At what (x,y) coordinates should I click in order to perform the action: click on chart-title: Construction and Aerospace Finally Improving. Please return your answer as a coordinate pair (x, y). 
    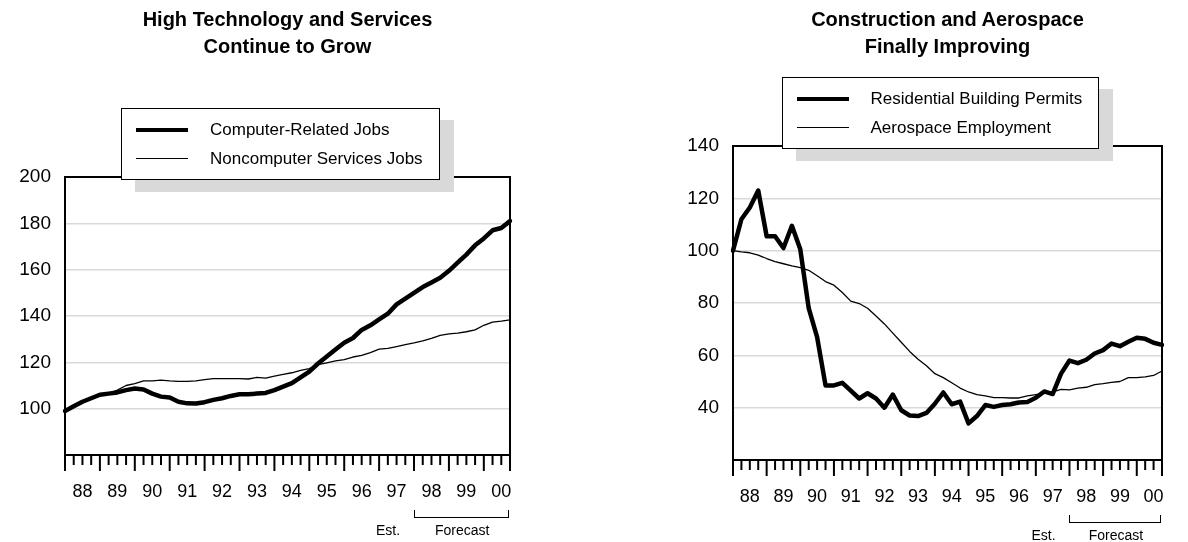
    Looking at the image, I should click on (947, 33).